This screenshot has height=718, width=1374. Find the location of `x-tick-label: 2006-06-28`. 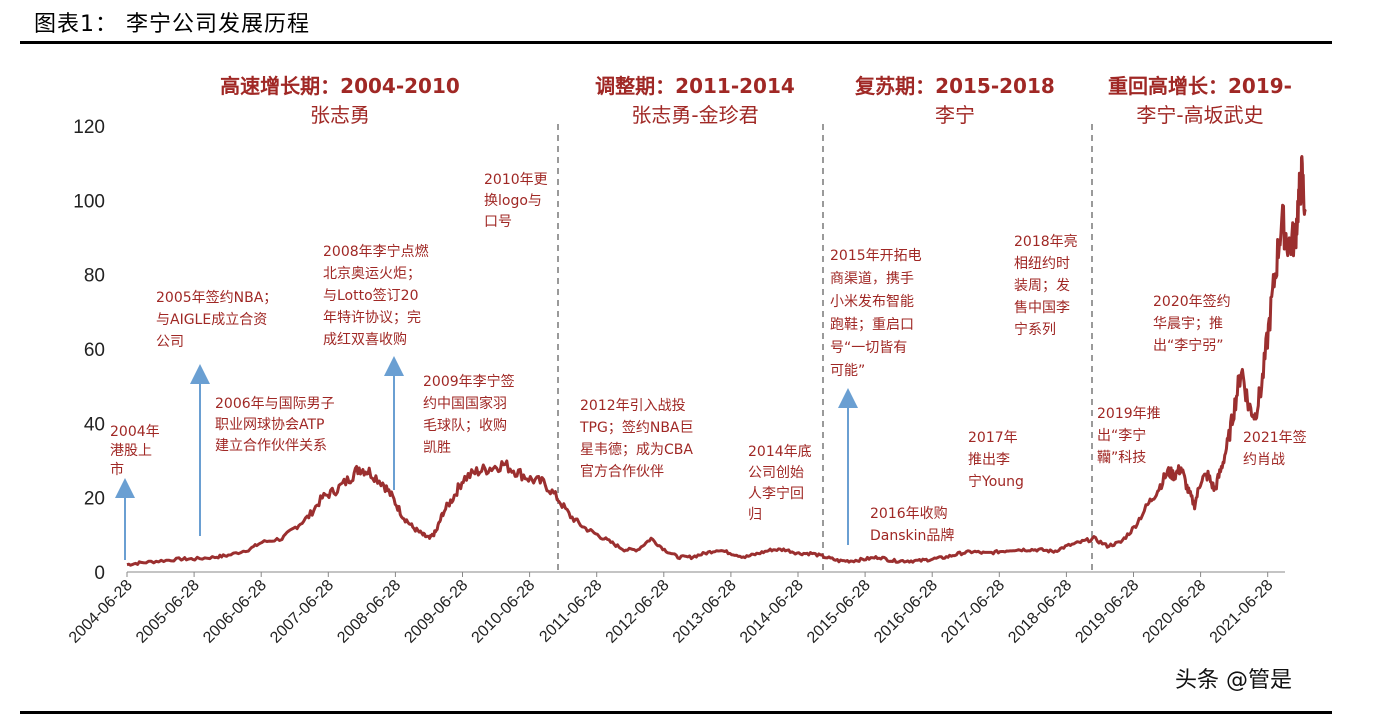

x-tick-label: 2006-06-28 is located at coordinates (235, 612).